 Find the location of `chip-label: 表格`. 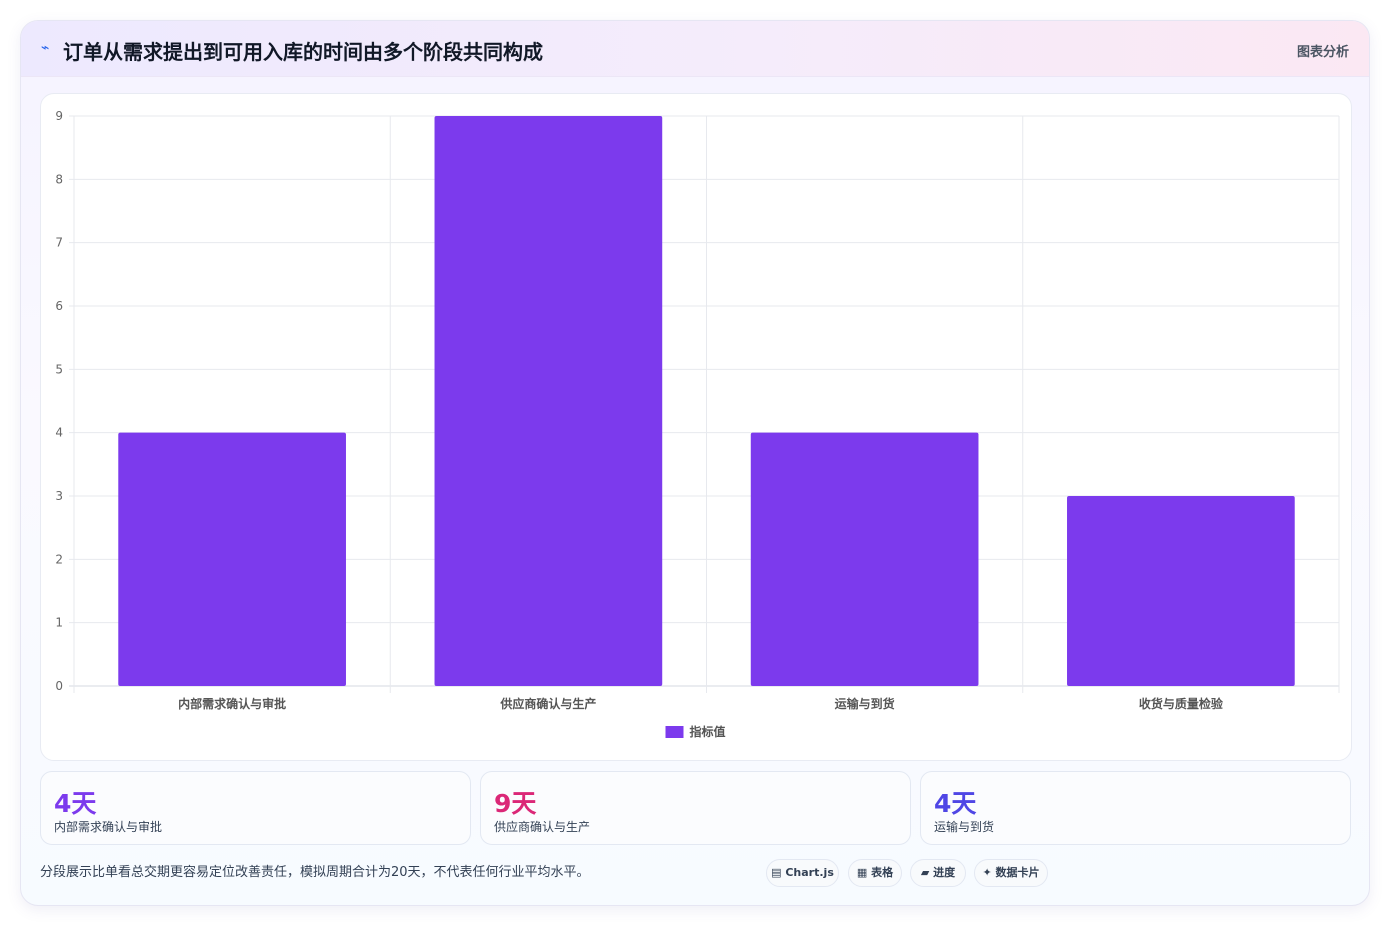

chip-label: 表格 is located at coordinates (882, 872).